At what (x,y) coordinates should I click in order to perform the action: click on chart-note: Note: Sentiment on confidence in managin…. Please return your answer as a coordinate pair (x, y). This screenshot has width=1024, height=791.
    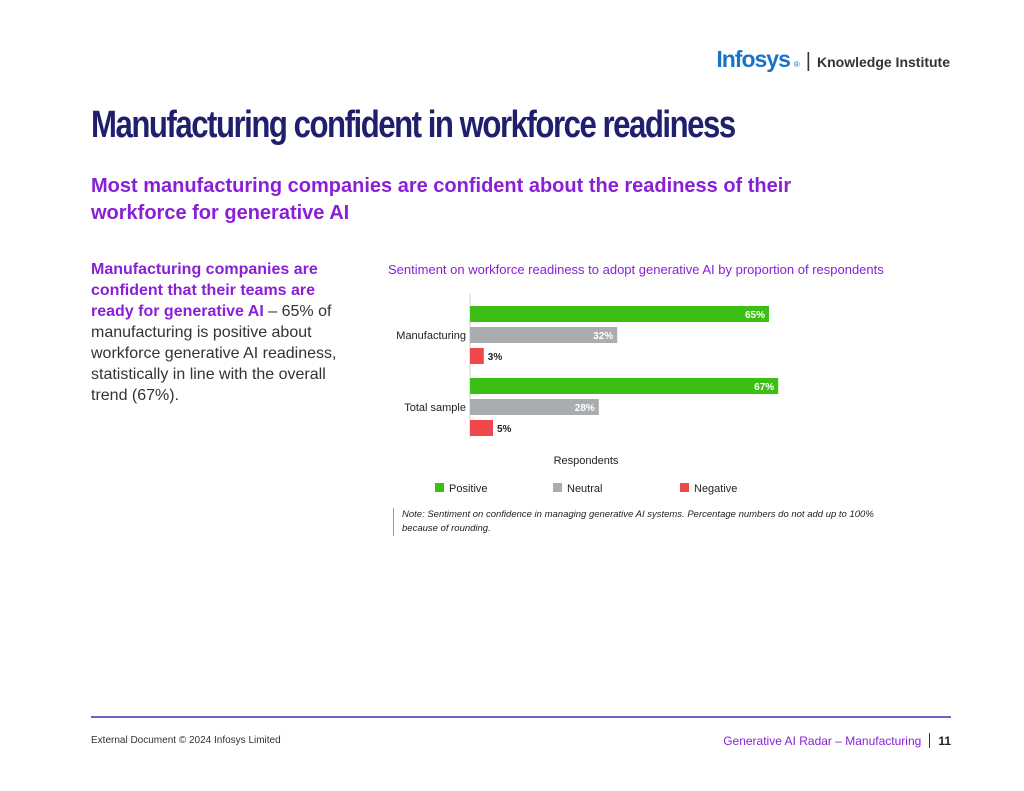
    Looking at the image, I should click on (647, 522).